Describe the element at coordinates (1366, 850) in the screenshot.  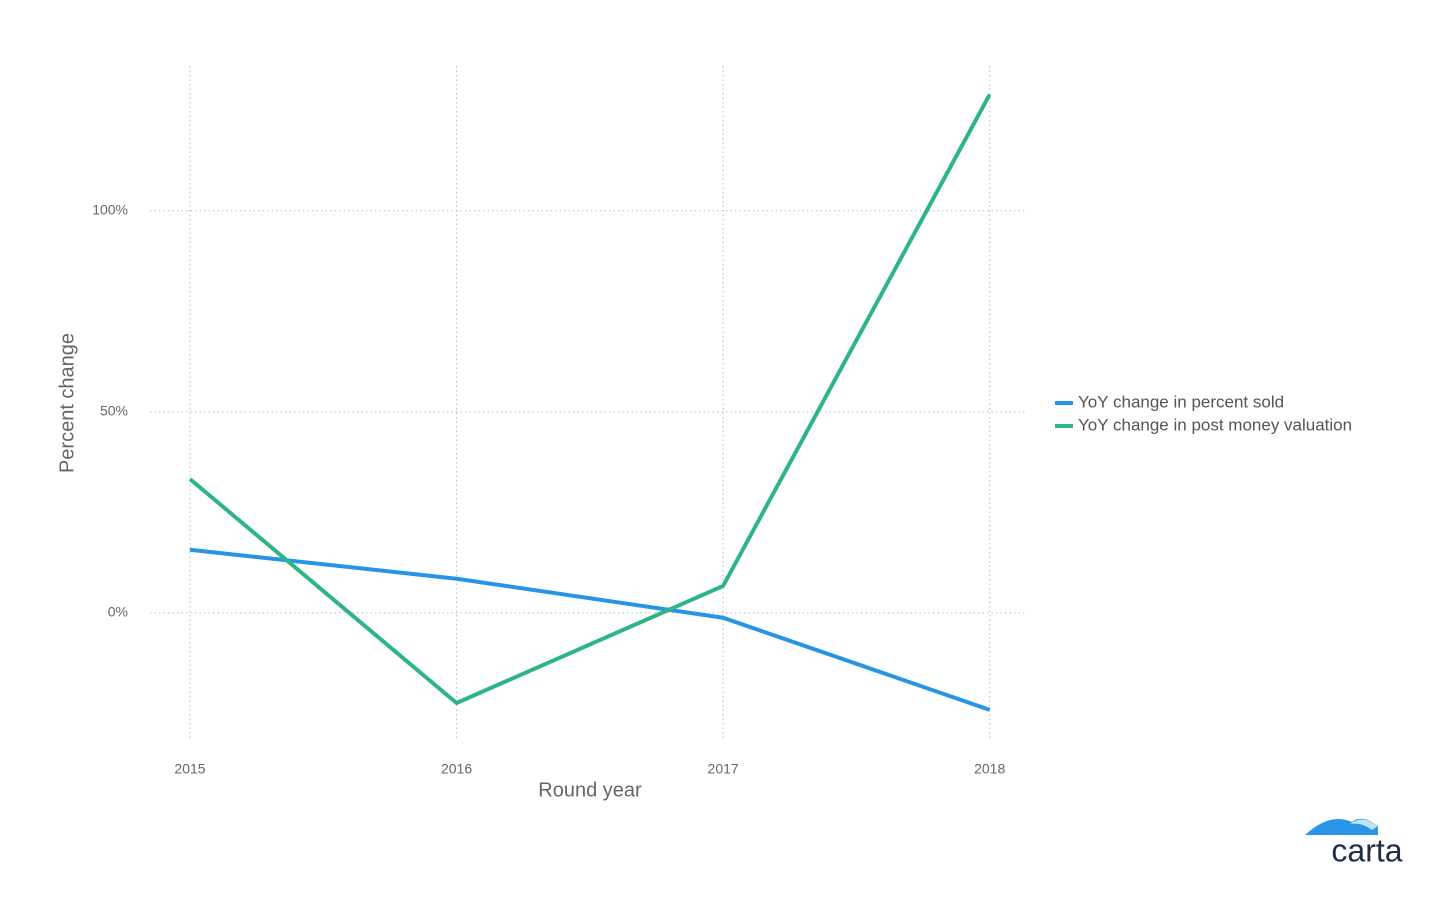
I see `brand-name: carta` at that location.